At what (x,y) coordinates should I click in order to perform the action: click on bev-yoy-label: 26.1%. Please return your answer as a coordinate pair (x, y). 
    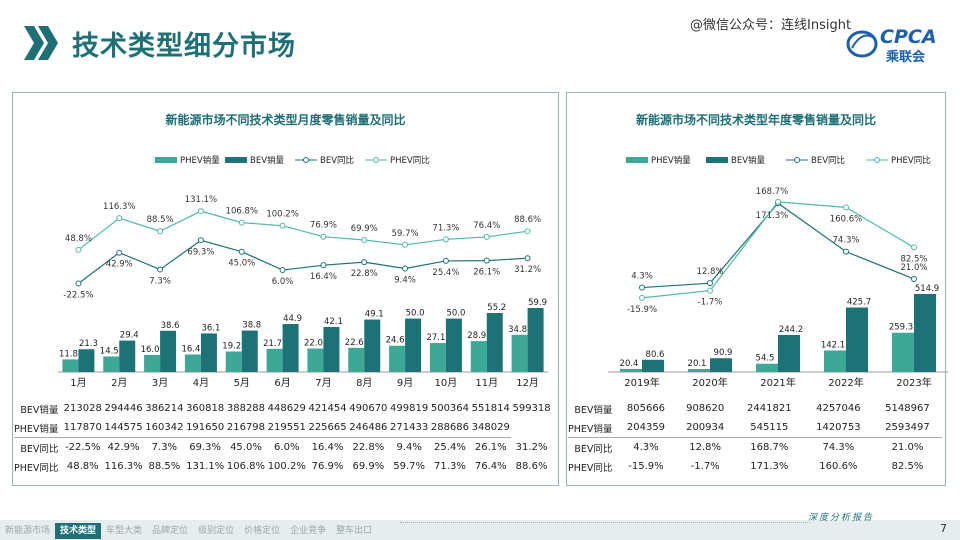
    Looking at the image, I should click on (486, 273).